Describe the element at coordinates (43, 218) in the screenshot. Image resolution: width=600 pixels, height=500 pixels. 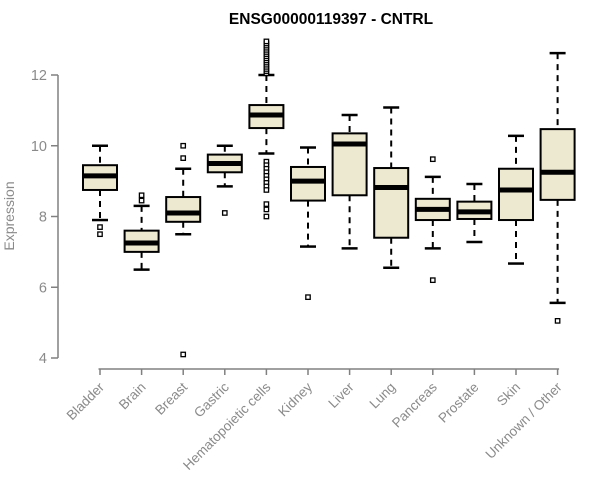
I see `y-tick-label: 8` at that location.